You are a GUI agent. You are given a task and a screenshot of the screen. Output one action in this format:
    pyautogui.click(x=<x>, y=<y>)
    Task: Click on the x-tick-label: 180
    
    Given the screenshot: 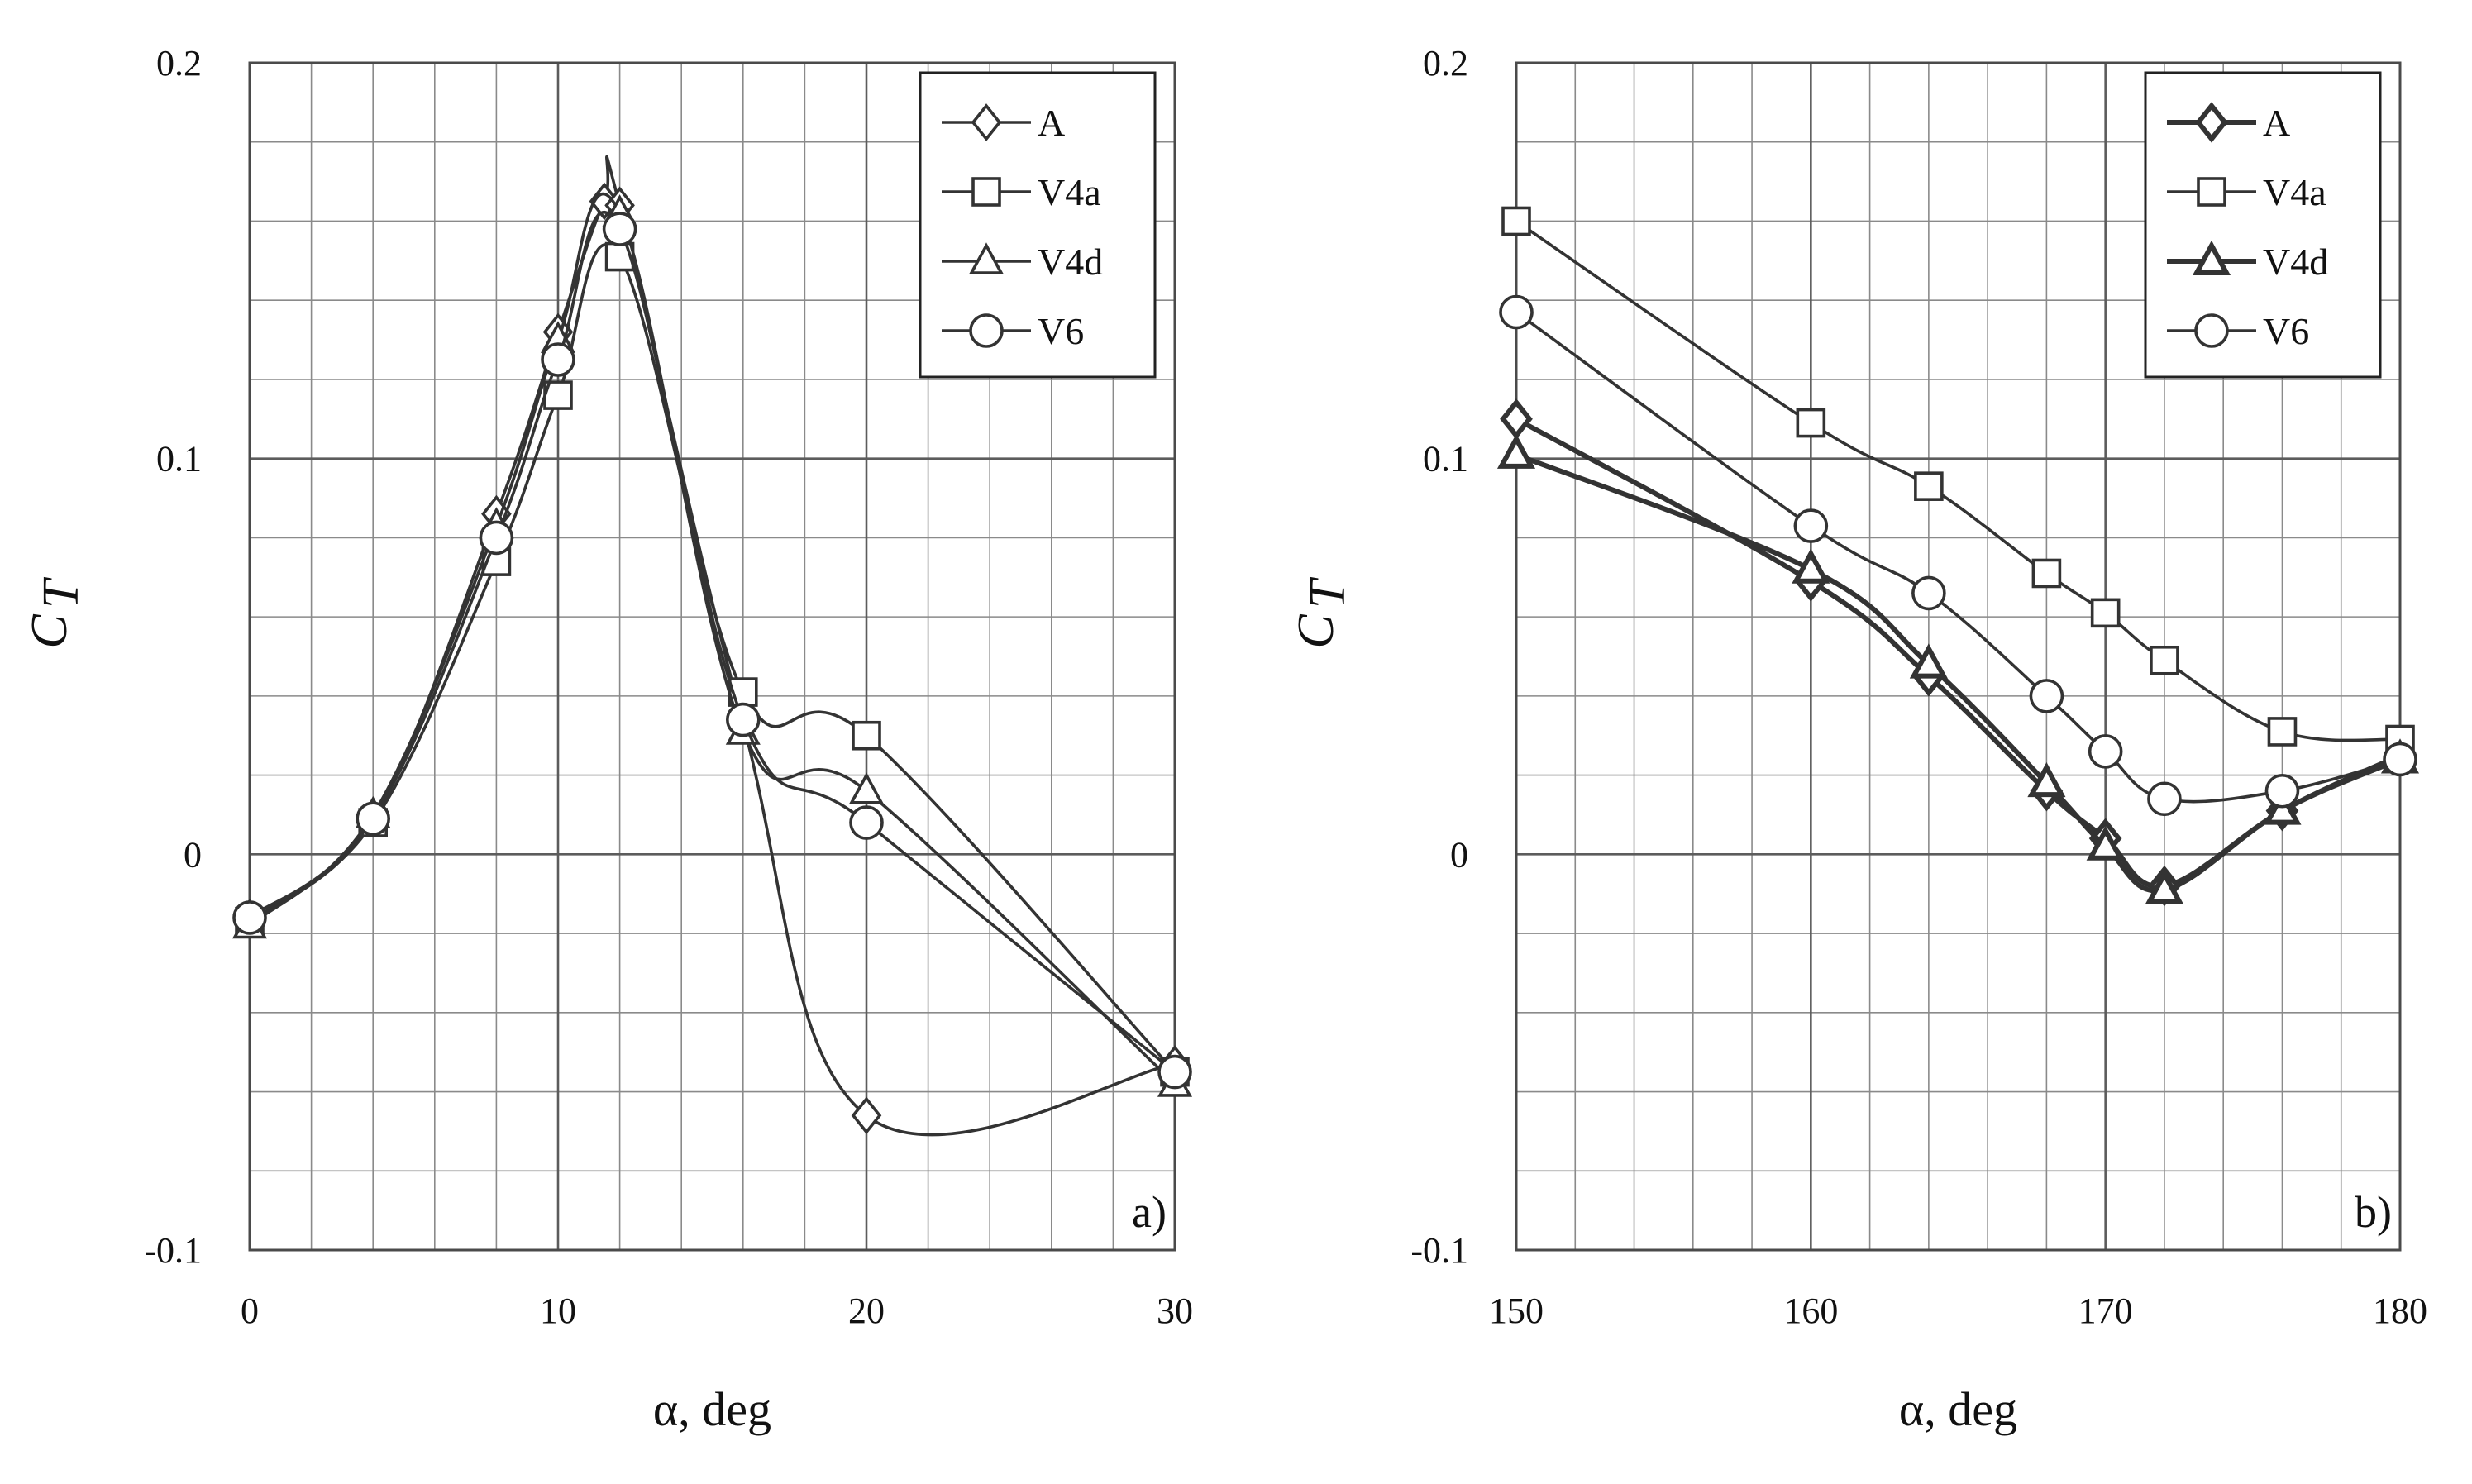 What is the action you would take?
    pyautogui.click(x=2400, y=1311)
    